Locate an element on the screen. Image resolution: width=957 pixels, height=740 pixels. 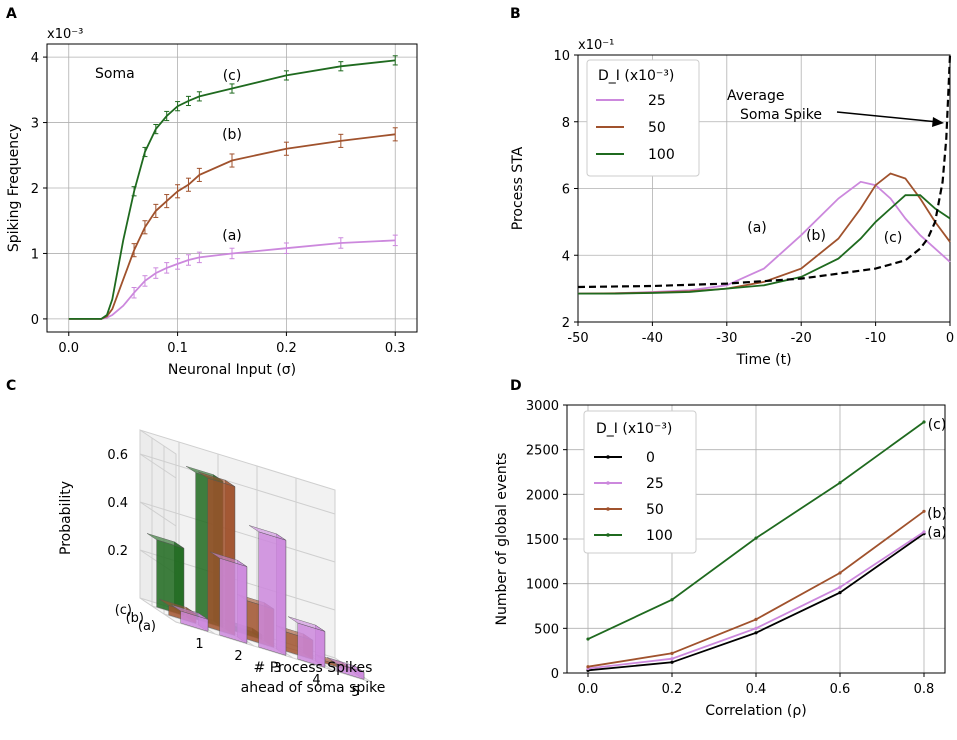
x-tick-label: 0 is located at coordinates (950, 338).